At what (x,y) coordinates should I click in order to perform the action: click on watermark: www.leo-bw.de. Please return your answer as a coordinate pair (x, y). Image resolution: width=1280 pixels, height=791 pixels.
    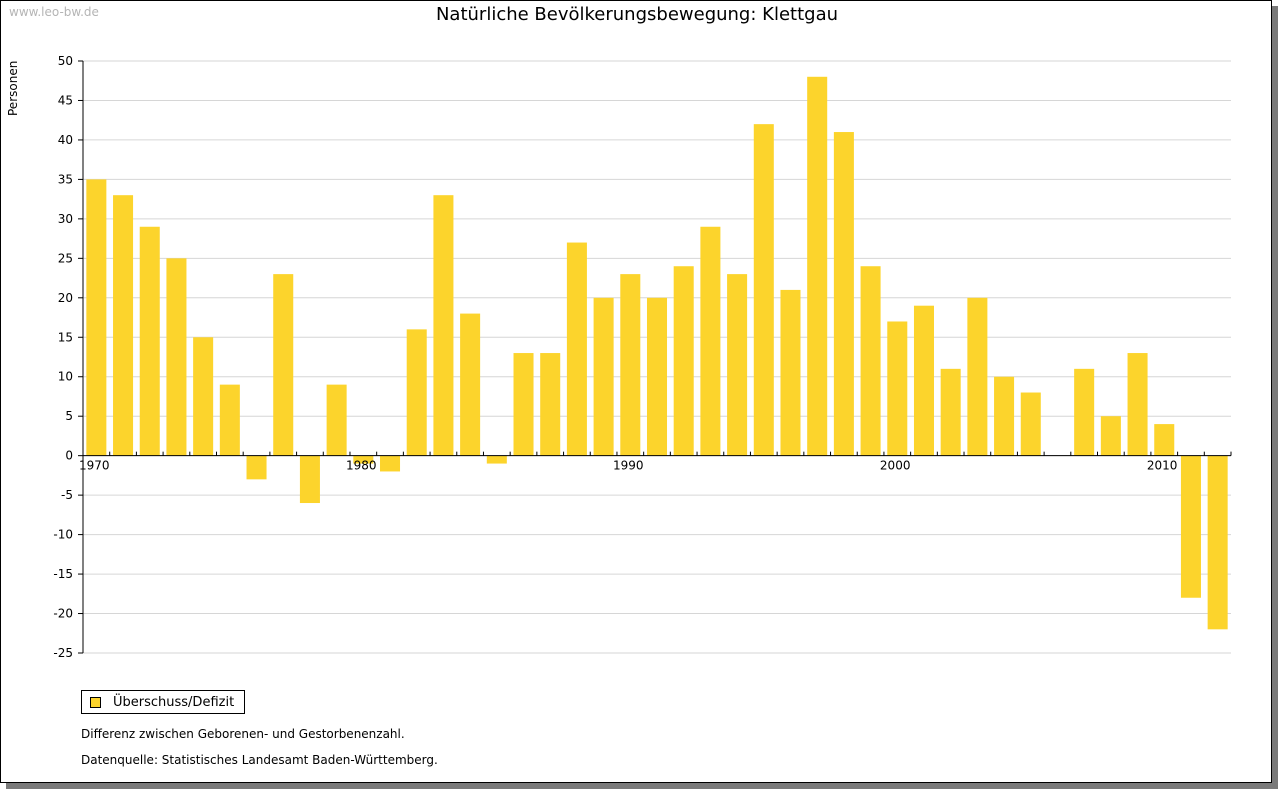
    Looking at the image, I should click on (54, 12).